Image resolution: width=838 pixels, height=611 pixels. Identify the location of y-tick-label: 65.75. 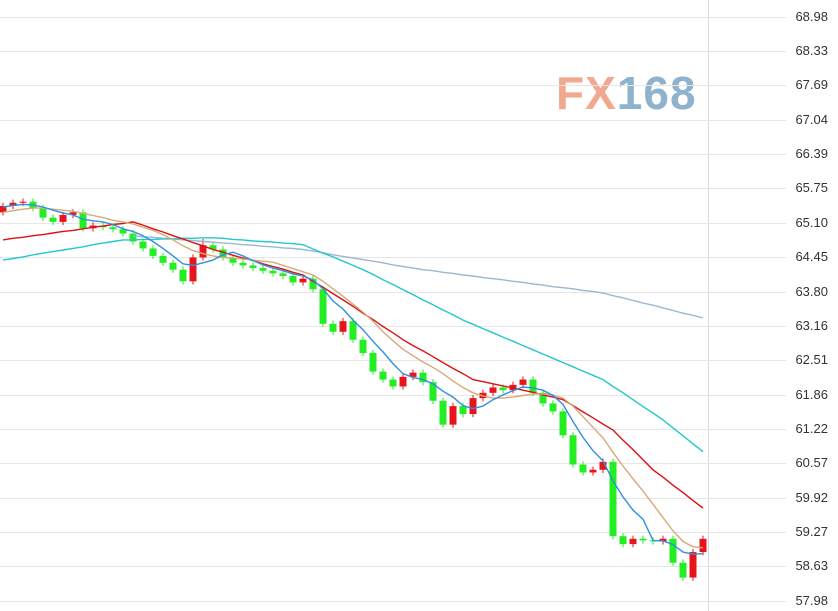
(811, 187).